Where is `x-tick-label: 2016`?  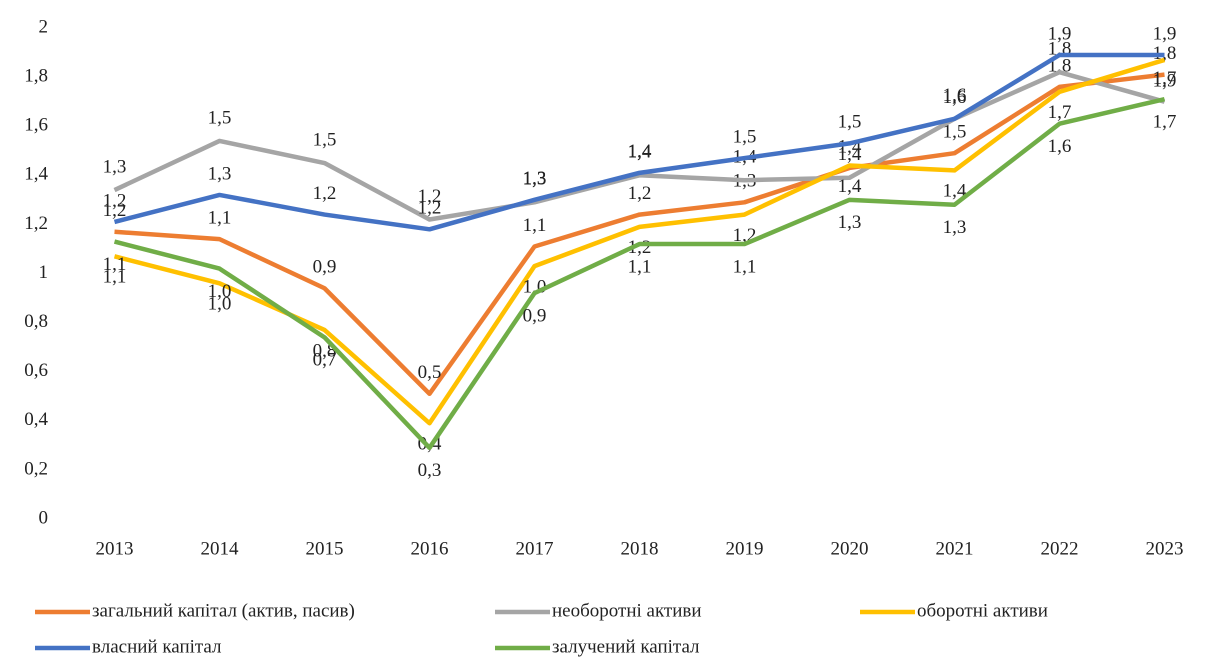 x-tick-label: 2016 is located at coordinates (430, 548).